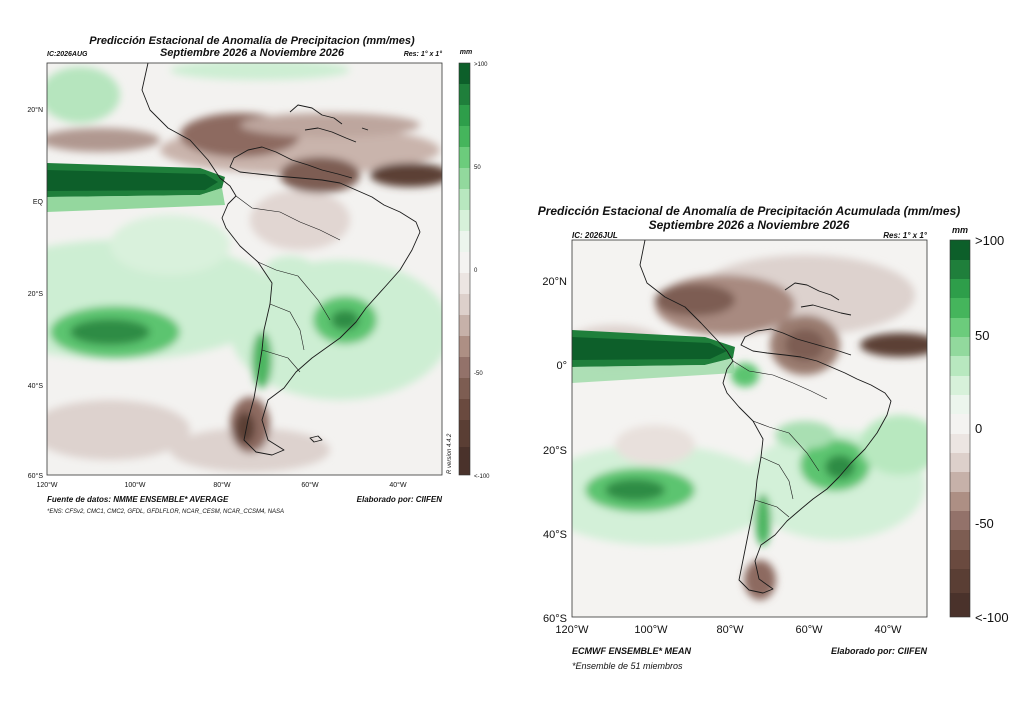 The height and width of the screenshot is (720, 1024). What do you see at coordinates (38, 202) in the screenshot?
I see `lat-tick-label: EQ` at bounding box center [38, 202].